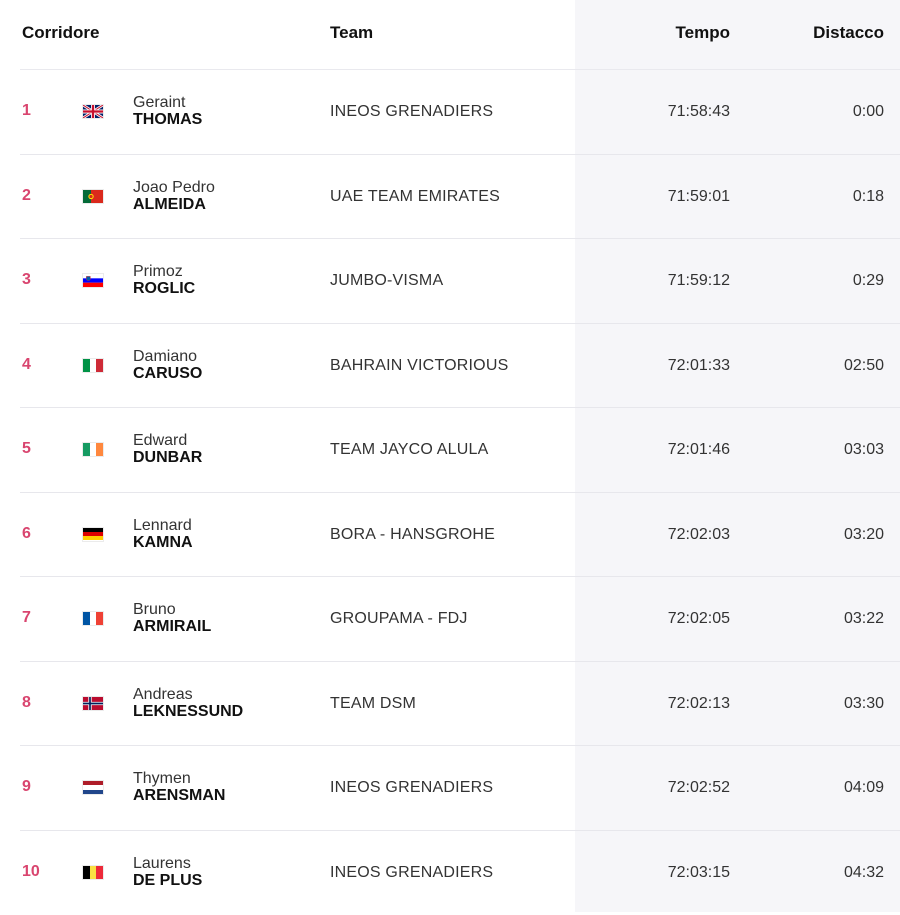 This screenshot has height=915, width=900. What do you see at coordinates (412, 535) in the screenshot?
I see `team-name: BORA - HANSGROHE` at bounding box center [412, 535].